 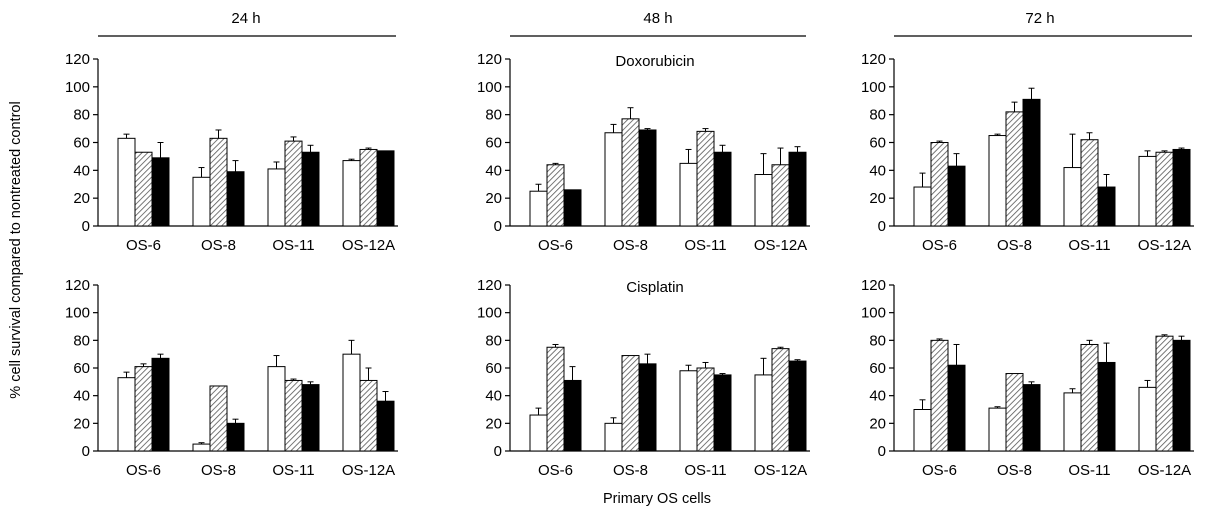 What do you see at coordinates (643, 152) in the screenshot?
I see `panel-doxorubicin-48h: 0 20 40 60 80 100 120 OS-6 OS-8 OS-11 OS-12A` at bounding box center [643, 152].